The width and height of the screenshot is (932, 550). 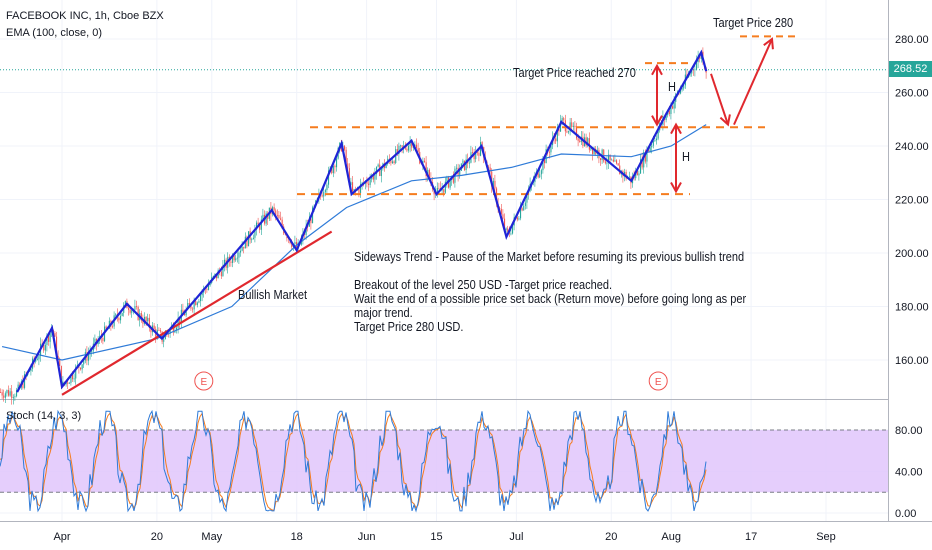 I want to click on stoch-band, so click(x=444, y=461).